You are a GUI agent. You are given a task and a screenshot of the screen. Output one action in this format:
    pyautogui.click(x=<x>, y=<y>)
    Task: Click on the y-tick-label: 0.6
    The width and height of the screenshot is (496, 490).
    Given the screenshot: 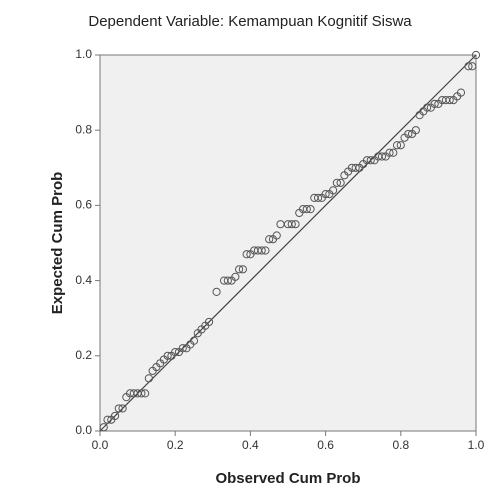 What is the action you would take?
    pyautogui.click(x=83, y=205)
    